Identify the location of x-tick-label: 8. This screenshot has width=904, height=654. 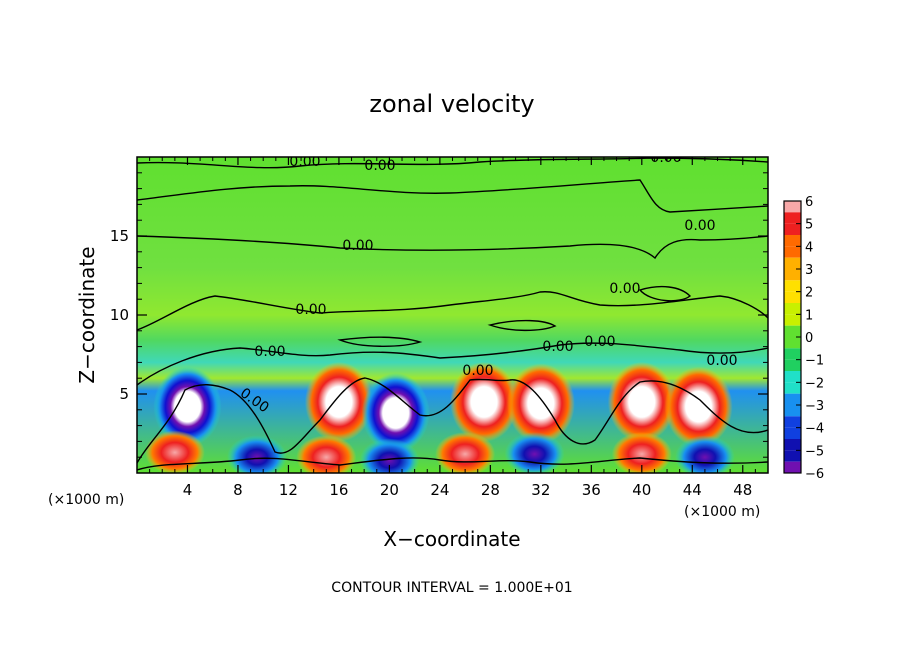
(238, 490).